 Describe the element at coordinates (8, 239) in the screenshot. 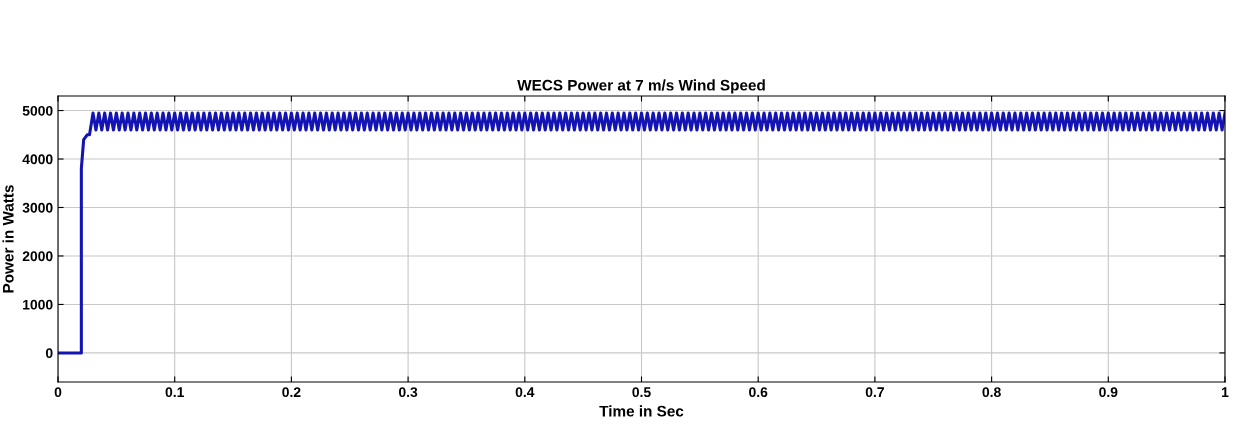

I see `y-axis-title: Power in Watts` at that location.